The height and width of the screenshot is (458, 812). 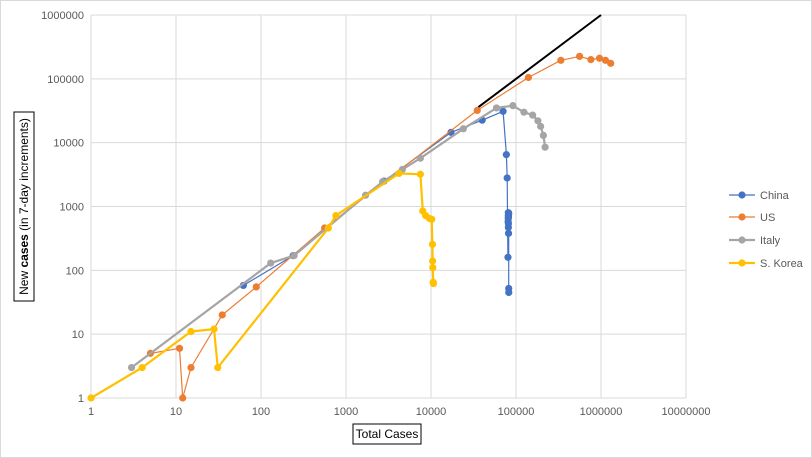 I want to click on y-axis-title-text: New cases (in 7-day increments), so click(x=24, y=206).